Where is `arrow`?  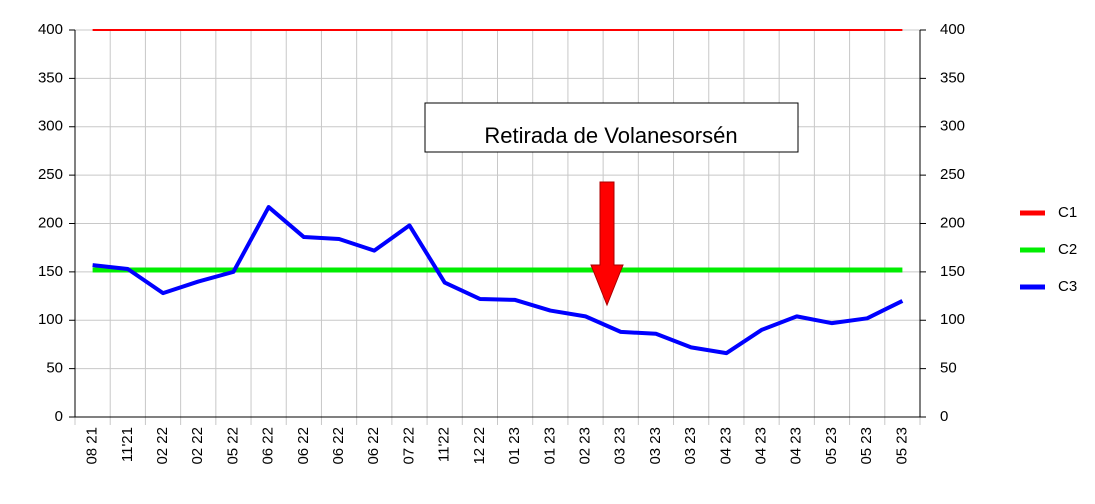
arrow is located at coordinates (607, 244).